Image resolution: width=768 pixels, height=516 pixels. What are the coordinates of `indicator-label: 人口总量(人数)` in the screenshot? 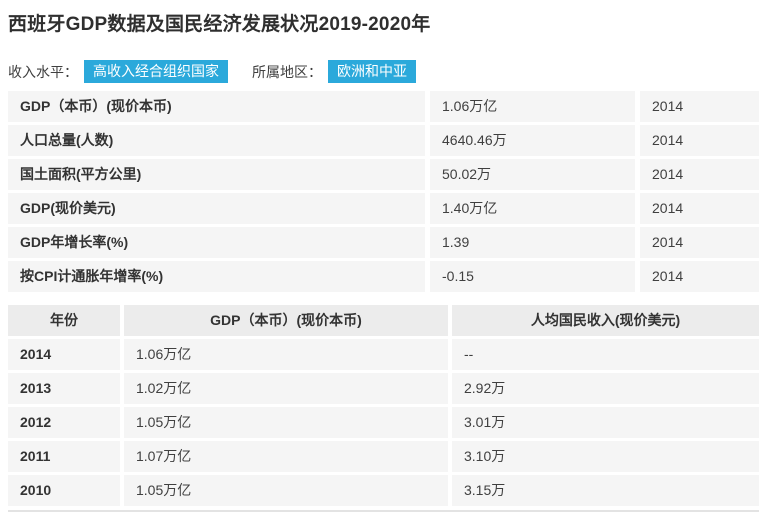 It's located at (216, 140).